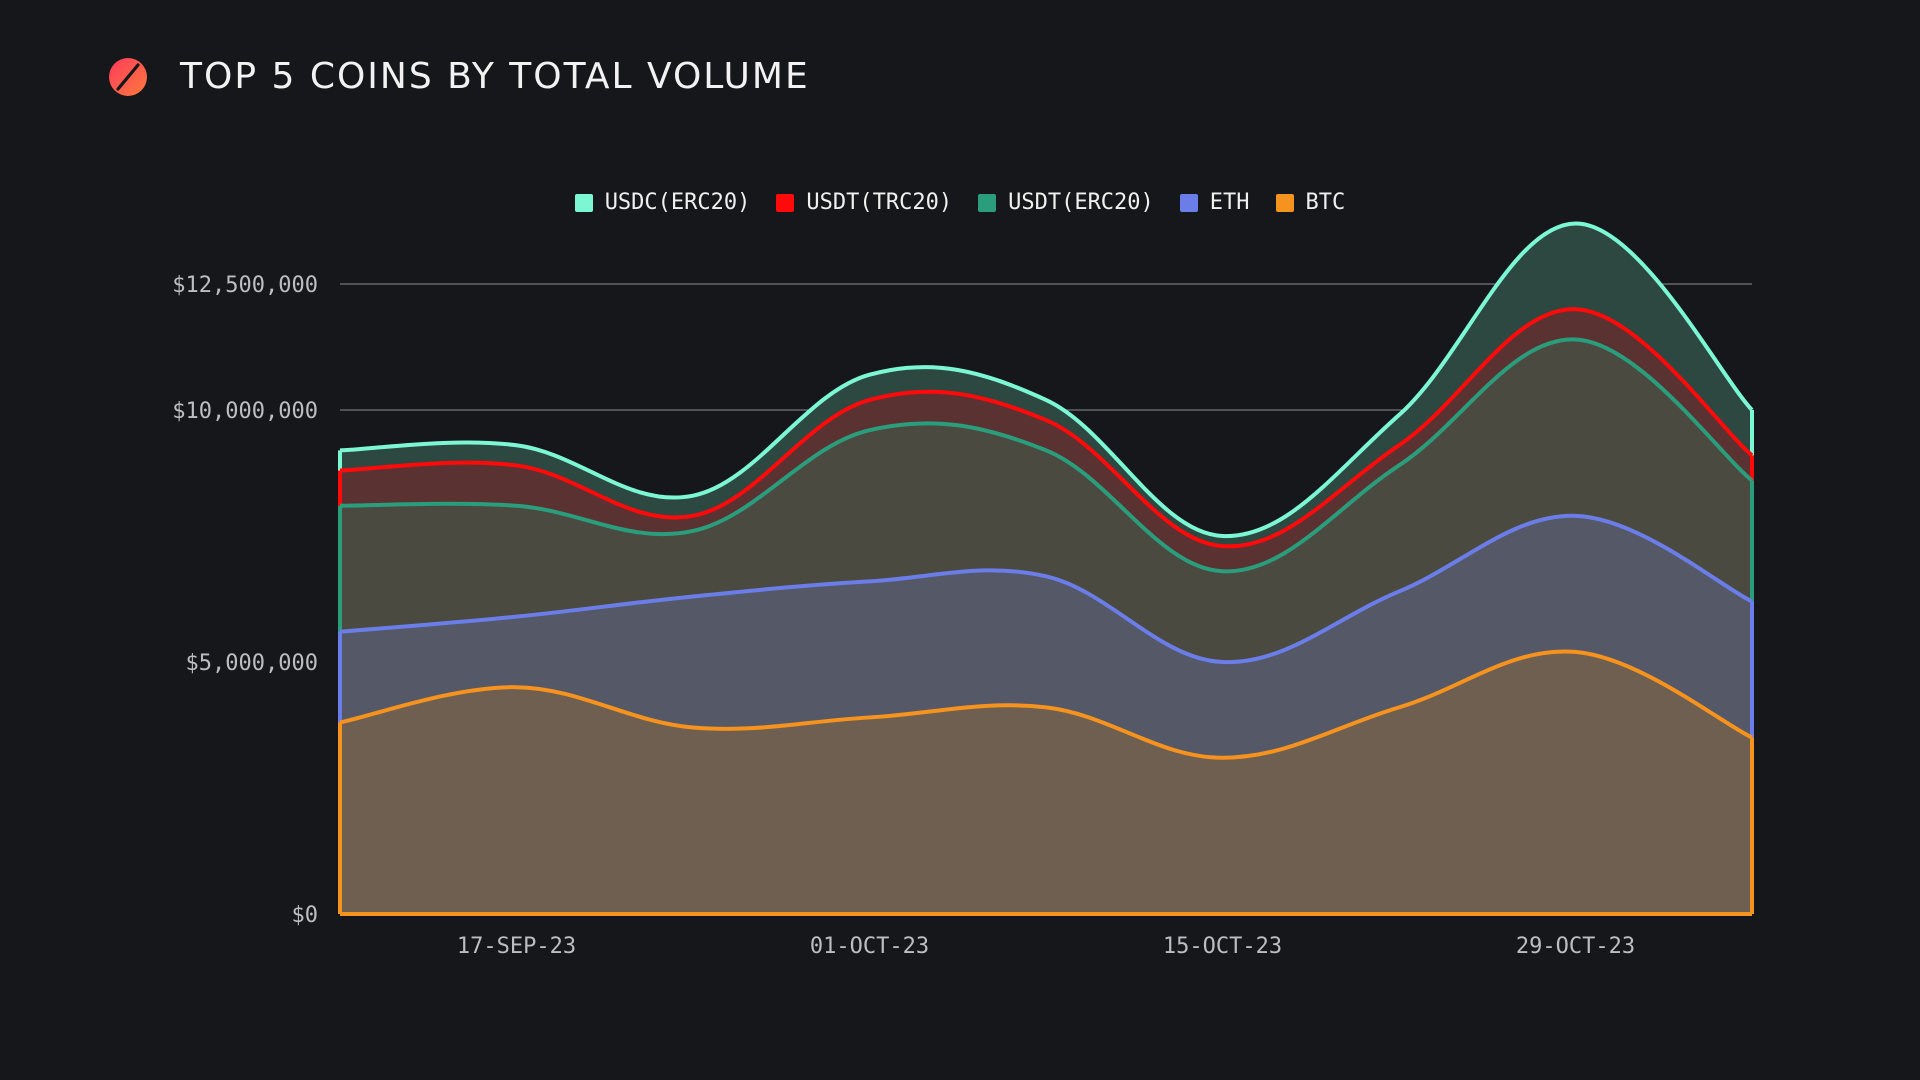 The width and height of the screenshot is (1920, 1080). Describe the element at coordinates (1046, 589) in the screenshot. I see `line-eth` at that location.